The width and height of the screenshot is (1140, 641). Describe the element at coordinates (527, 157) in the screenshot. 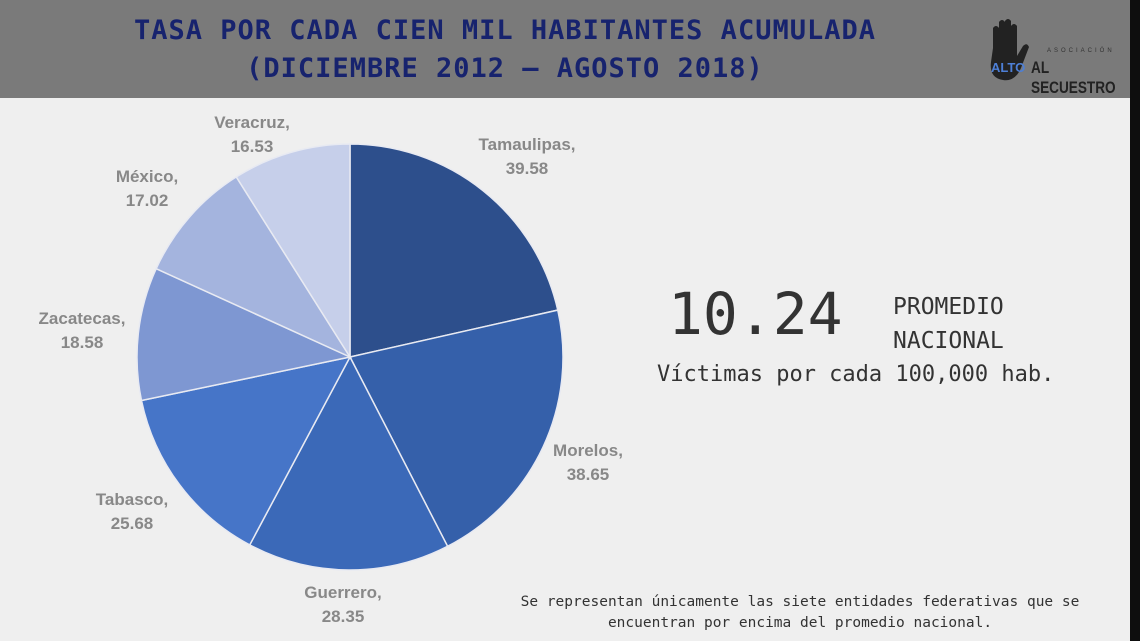

I see `data-label-tamaulipas: Tamaulipas, 39.58` at that location.